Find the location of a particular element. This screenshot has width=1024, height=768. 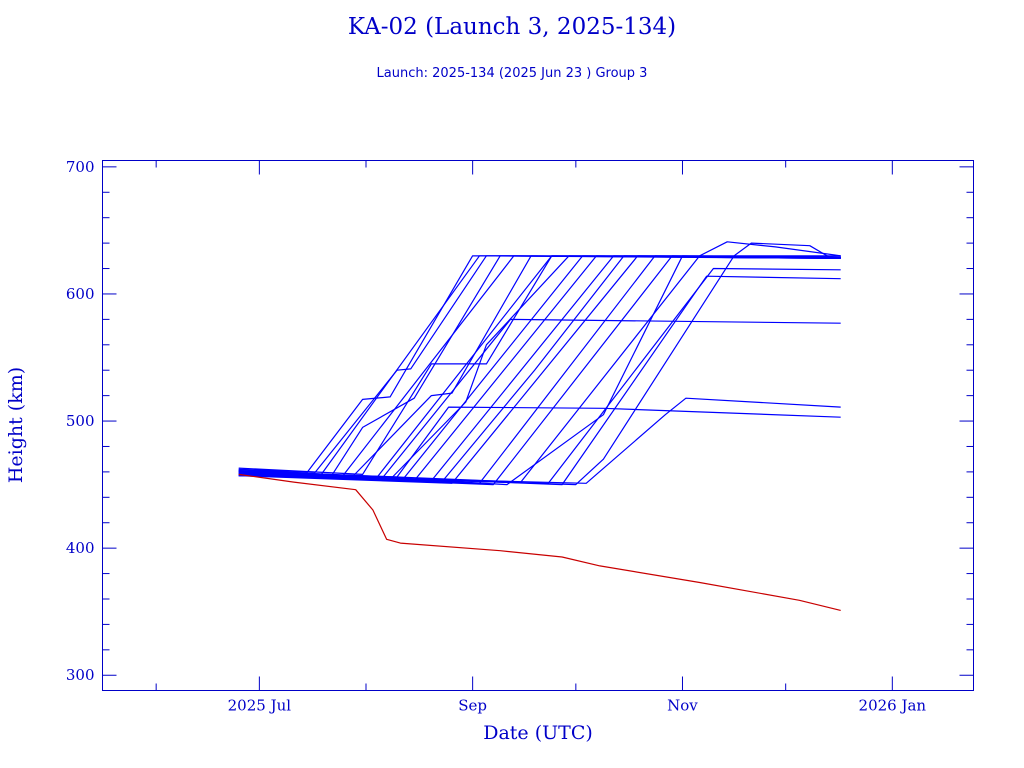

y-axis-label: Height (km) is located at coordinates (16, 425).